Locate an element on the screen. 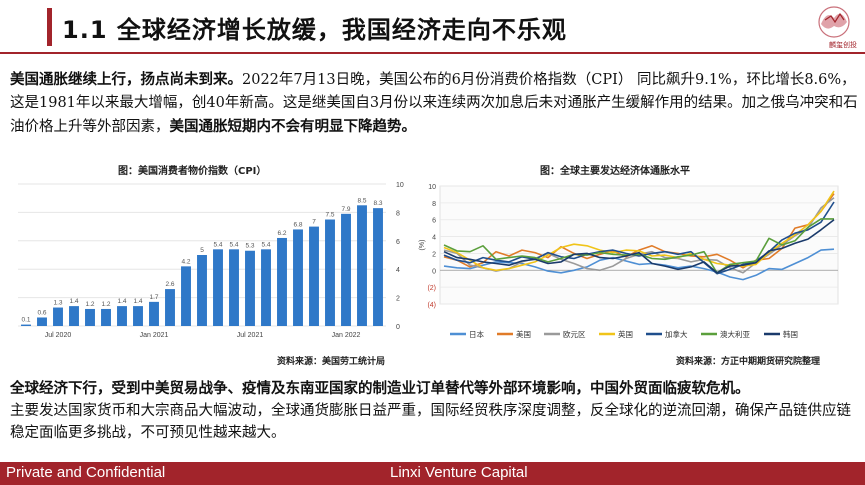 This screenshot has width=865, height=485. intl-y-tick-label: 4 is located at coordinates (434, 238).